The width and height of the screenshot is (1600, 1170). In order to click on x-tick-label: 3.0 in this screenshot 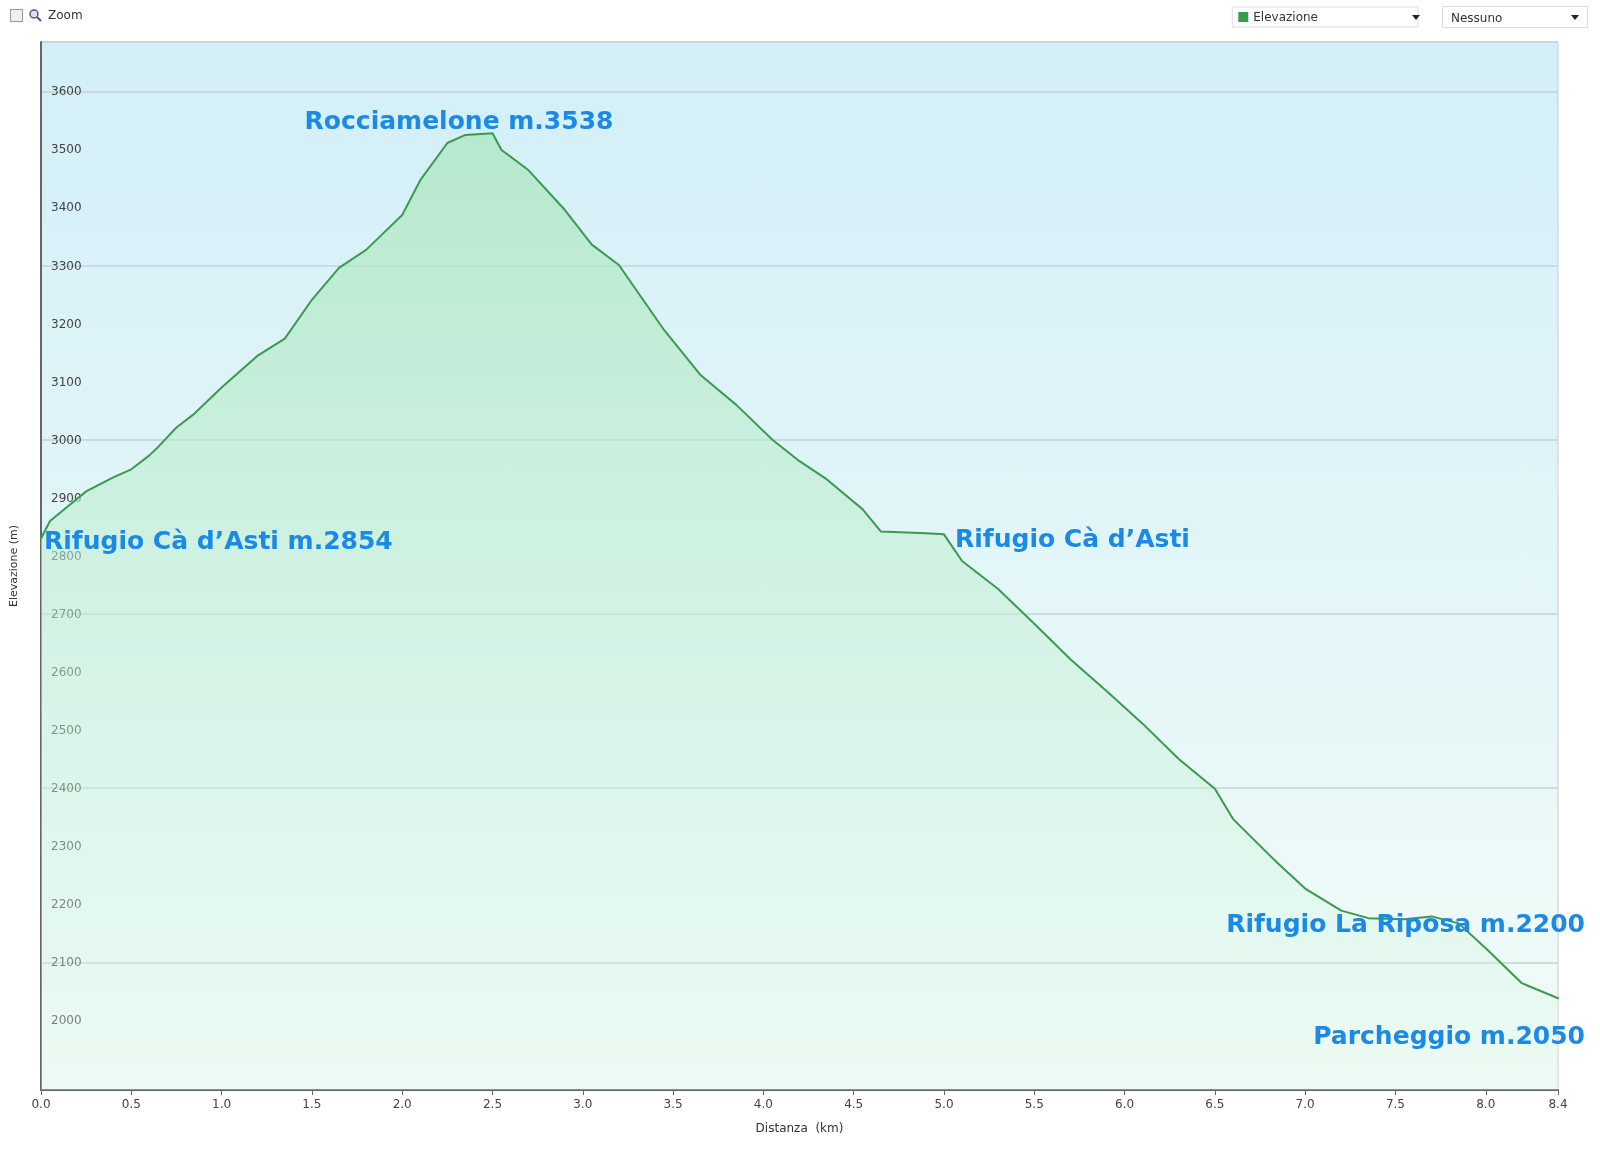, I will do `click(583, 1104)`.